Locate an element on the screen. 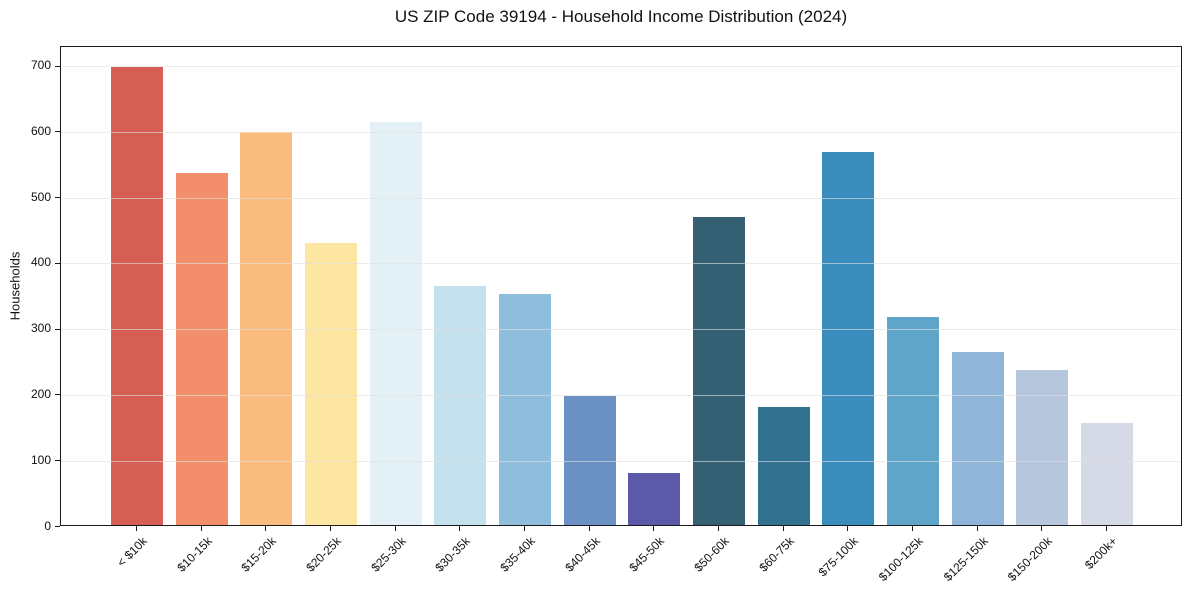  y-tick-label: 0 is located at coordinates (47, 525).